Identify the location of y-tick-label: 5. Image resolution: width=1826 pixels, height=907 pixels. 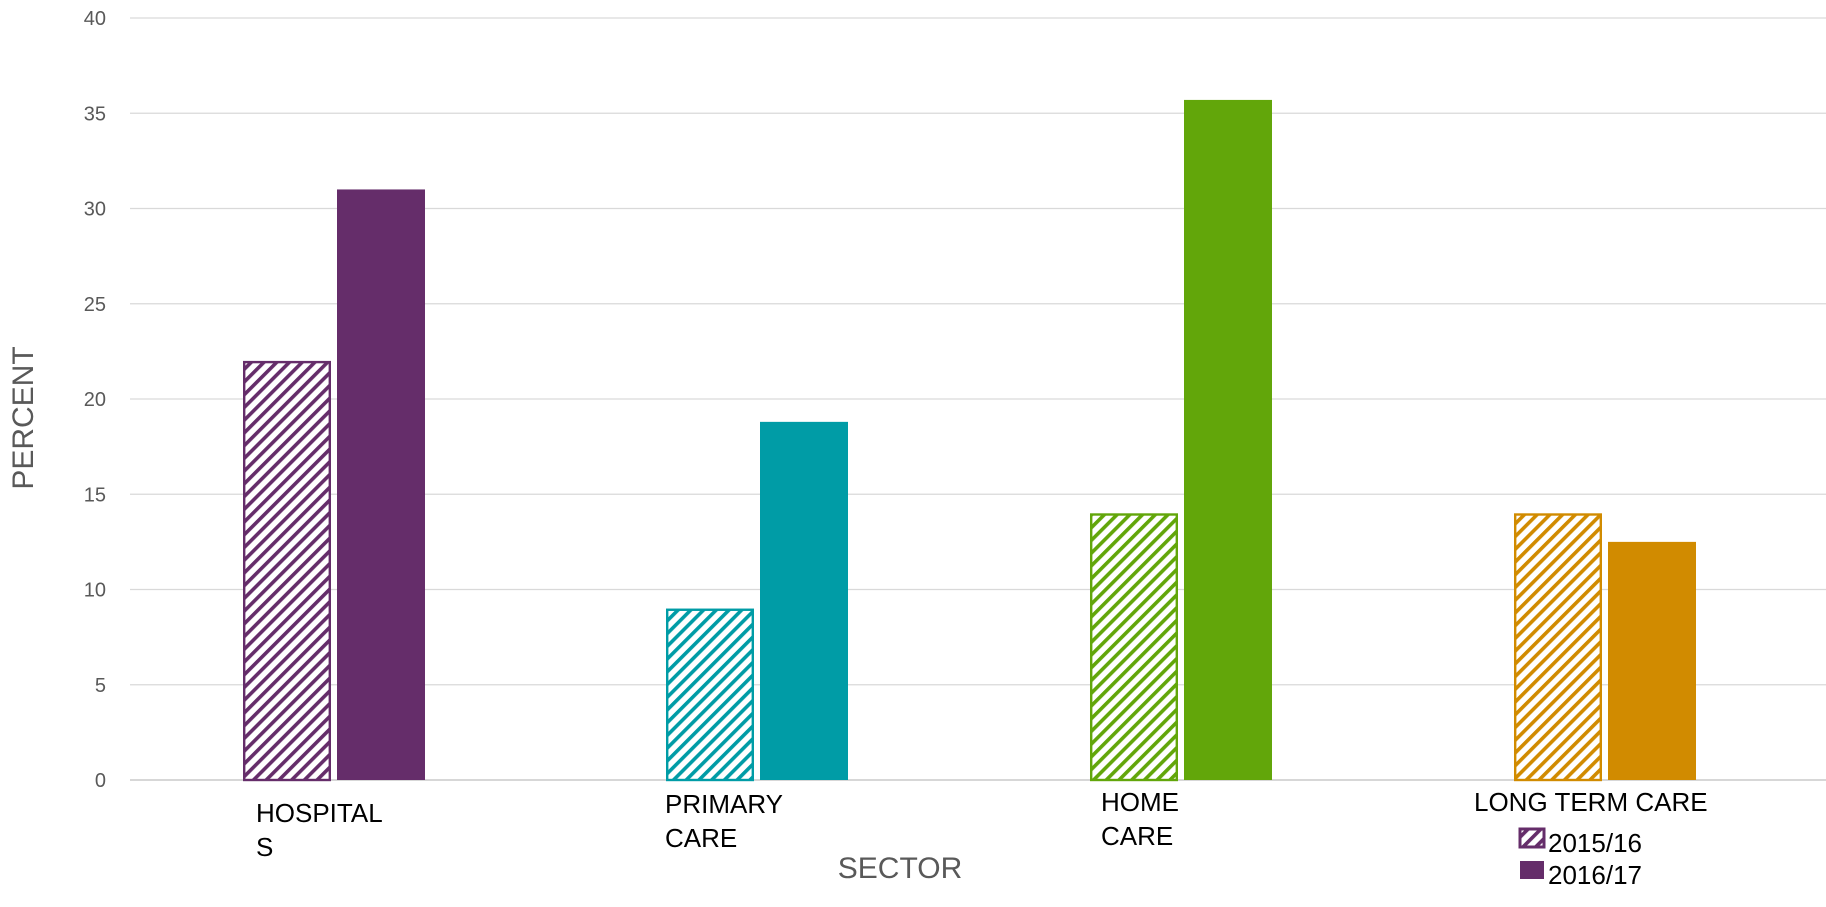
(100, 686).